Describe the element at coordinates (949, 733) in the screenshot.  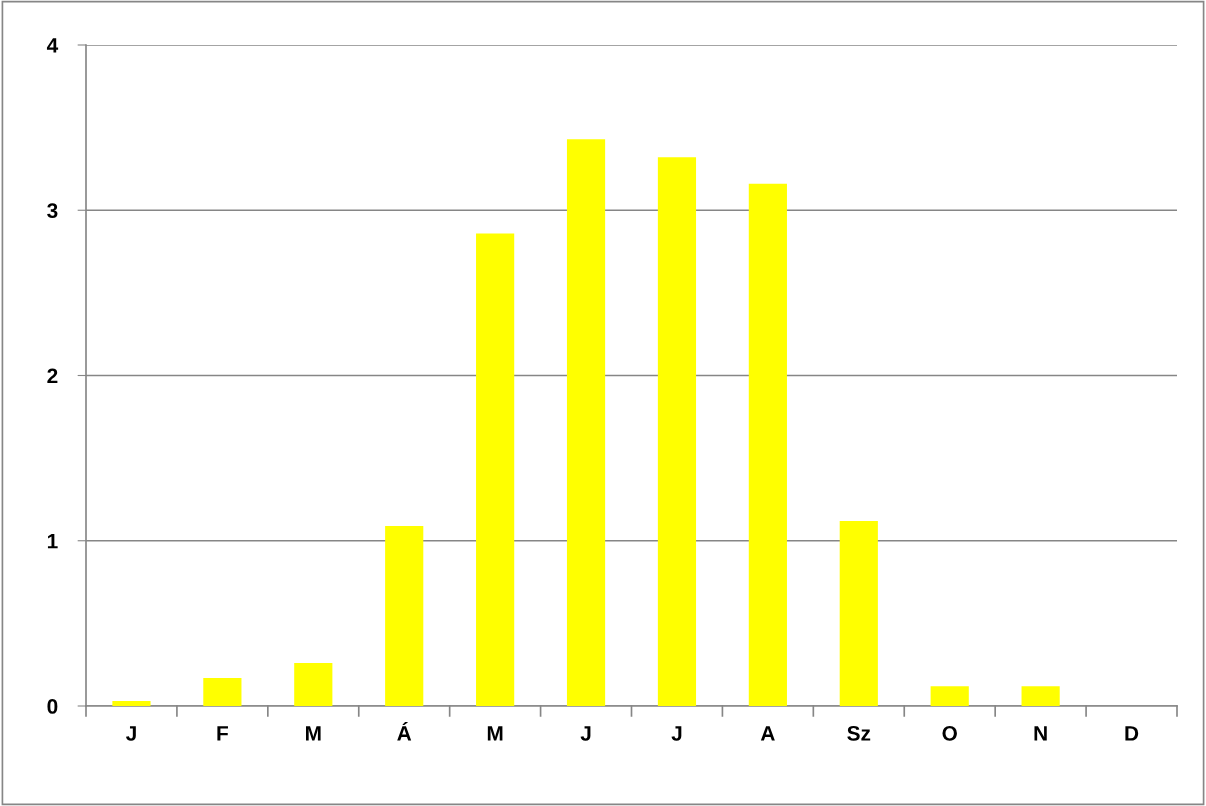
I see `x-tick-label: O` at that location.